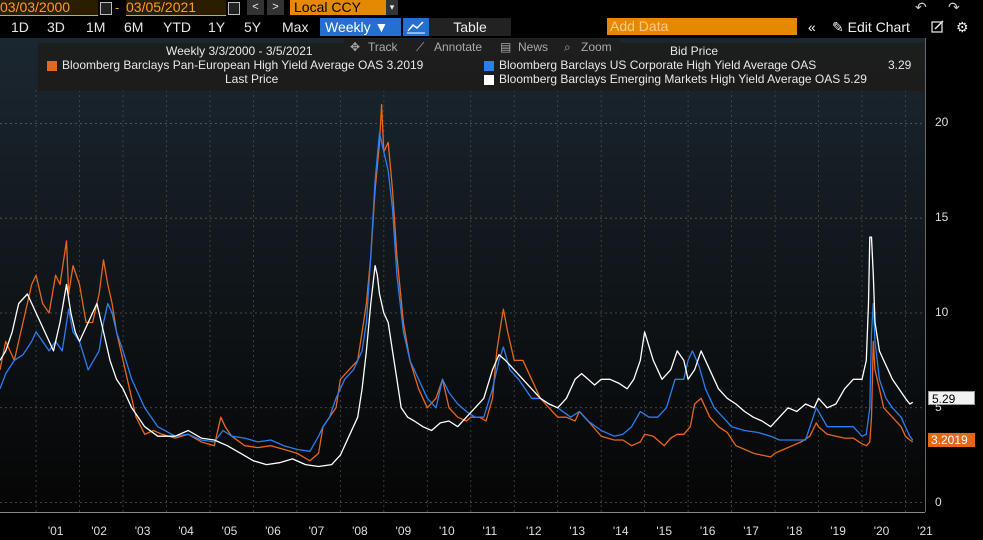 The height and width of the screenshot is (540, 983). I want to click on em-last-value-tag: 5.29, so click(951, 398).